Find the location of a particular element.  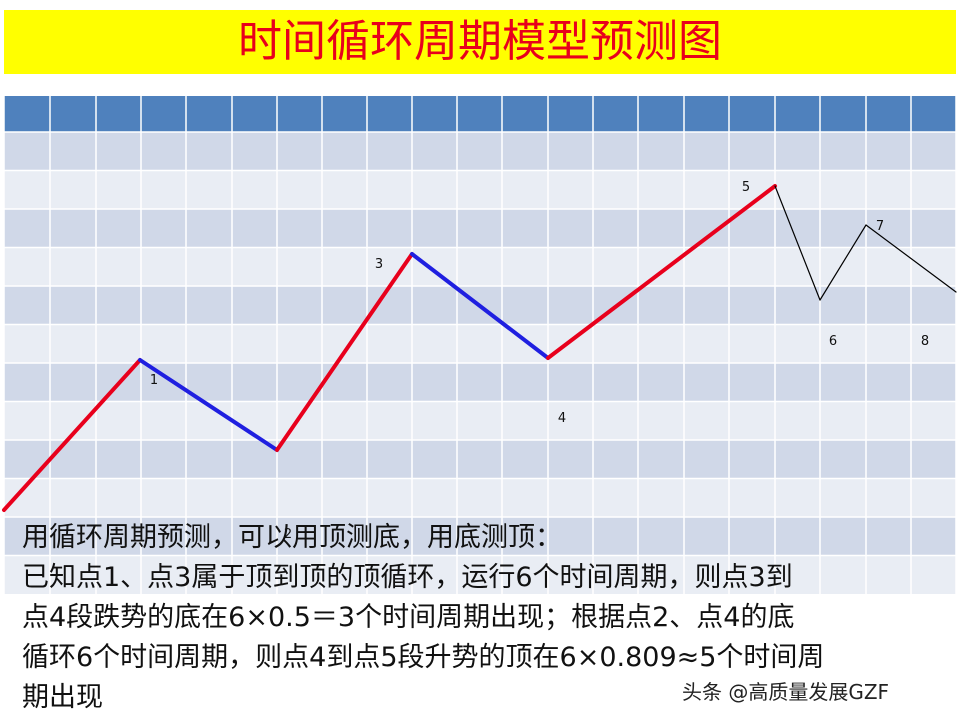

point-label: 3 is located at coordinates (379, 264).